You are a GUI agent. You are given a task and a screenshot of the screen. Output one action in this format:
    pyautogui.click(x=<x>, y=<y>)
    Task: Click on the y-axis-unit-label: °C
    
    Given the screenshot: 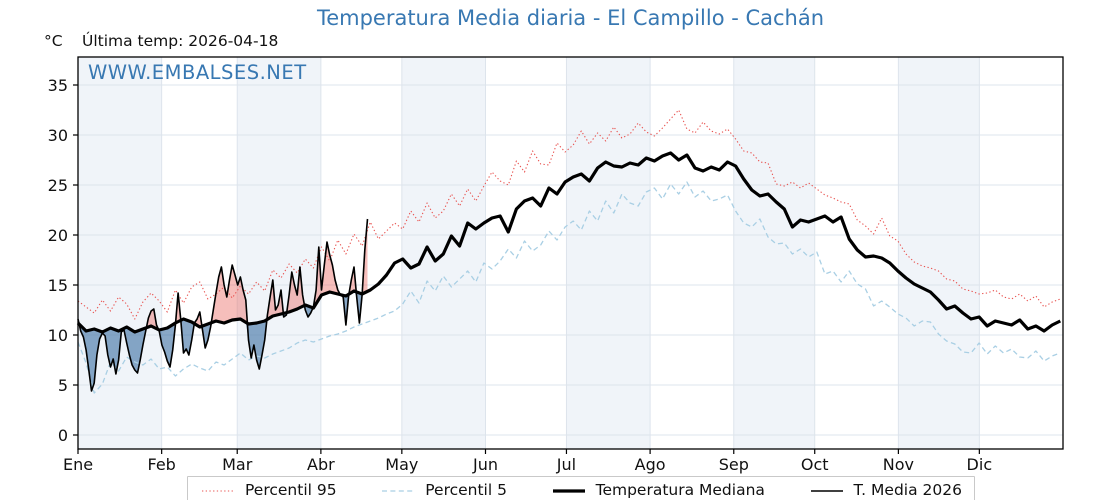 What is the action you would take?
    pyautogui.click(x=53, y=41)
    